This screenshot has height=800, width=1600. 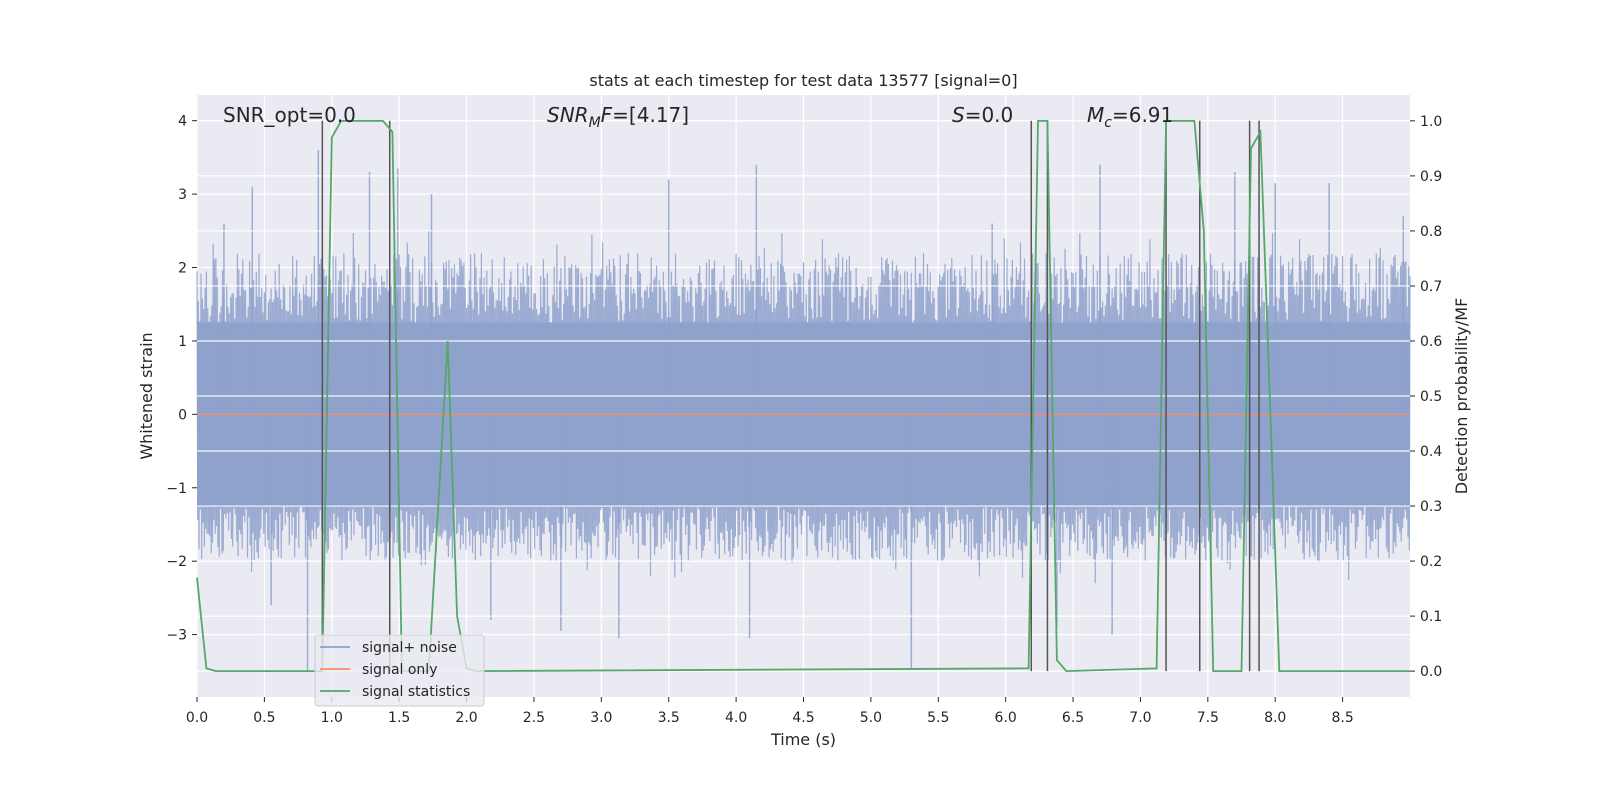 What do you see at coordinates (1208, 718) in the screenshot?
I see `x-tick-label: 7.5` at bounding box center [1208, 718].